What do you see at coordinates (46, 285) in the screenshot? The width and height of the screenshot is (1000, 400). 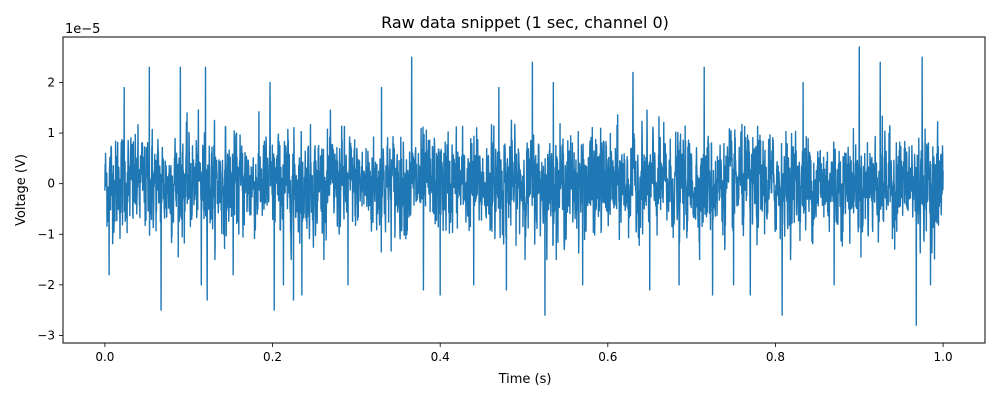 I see `y-tick-label: −2` at bounding box center [46, 285].